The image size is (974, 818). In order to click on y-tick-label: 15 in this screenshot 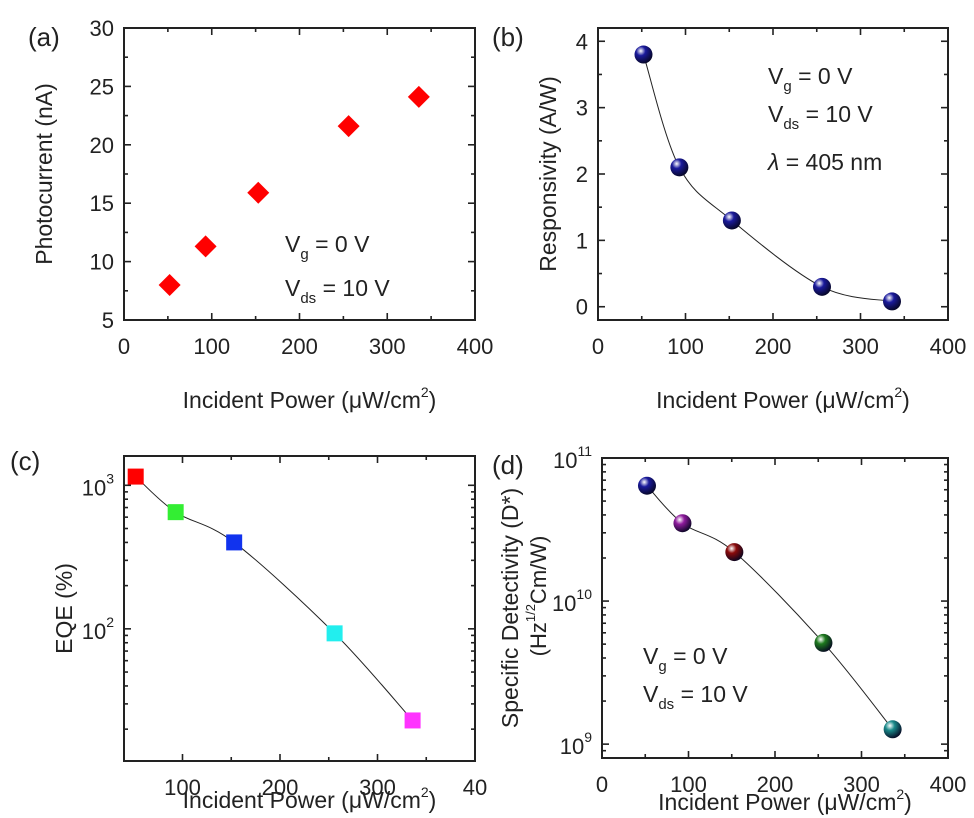, I will do `click(102, 203)`.